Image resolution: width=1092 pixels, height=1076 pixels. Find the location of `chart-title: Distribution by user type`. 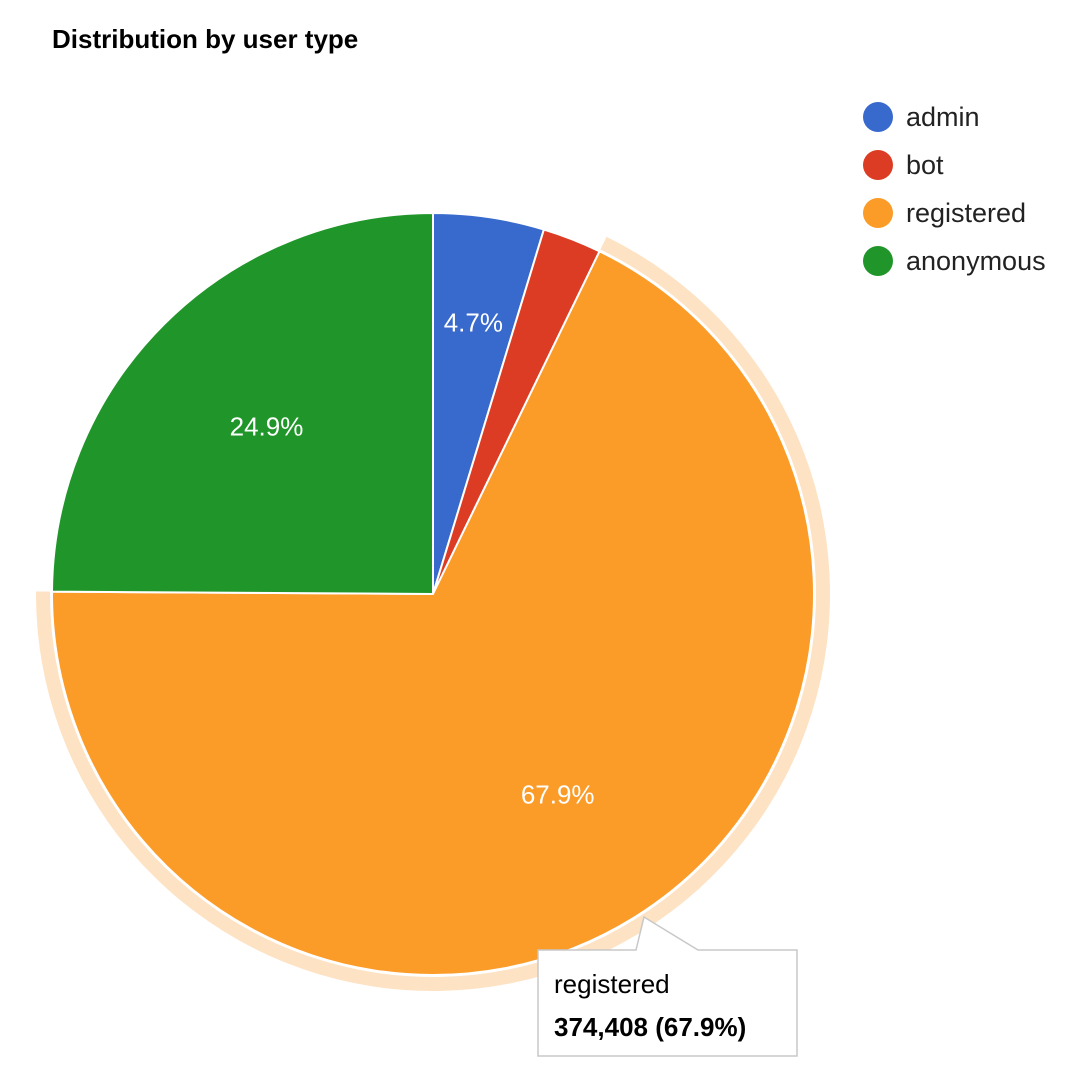

chart-title: Distribution by user type is located at coordinates (205, 39).